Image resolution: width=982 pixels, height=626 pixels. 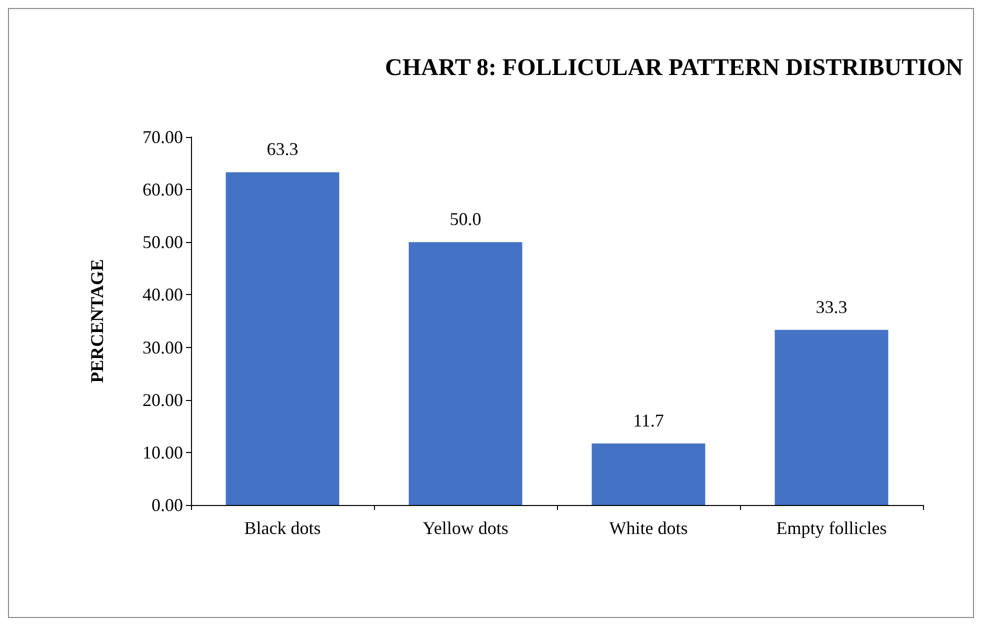 What do you see at coordinates (648, 528) in the screenshot?
I see `x-tick-label: White dots` at bounding box center [648, 528].